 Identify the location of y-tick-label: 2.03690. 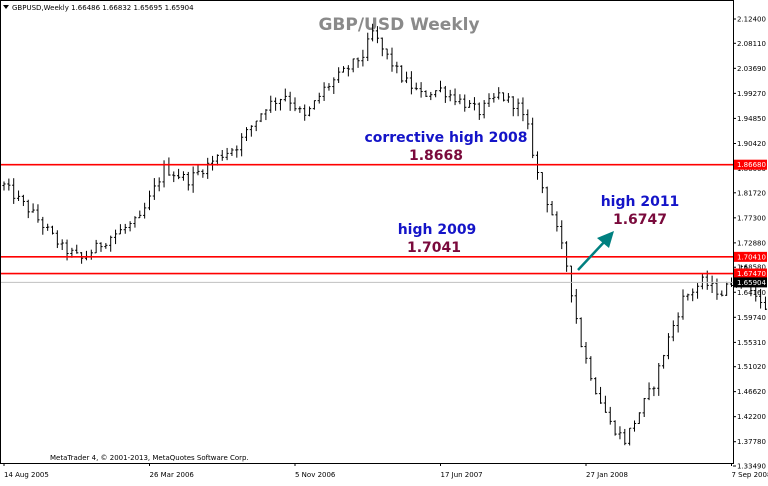
(751, 69).